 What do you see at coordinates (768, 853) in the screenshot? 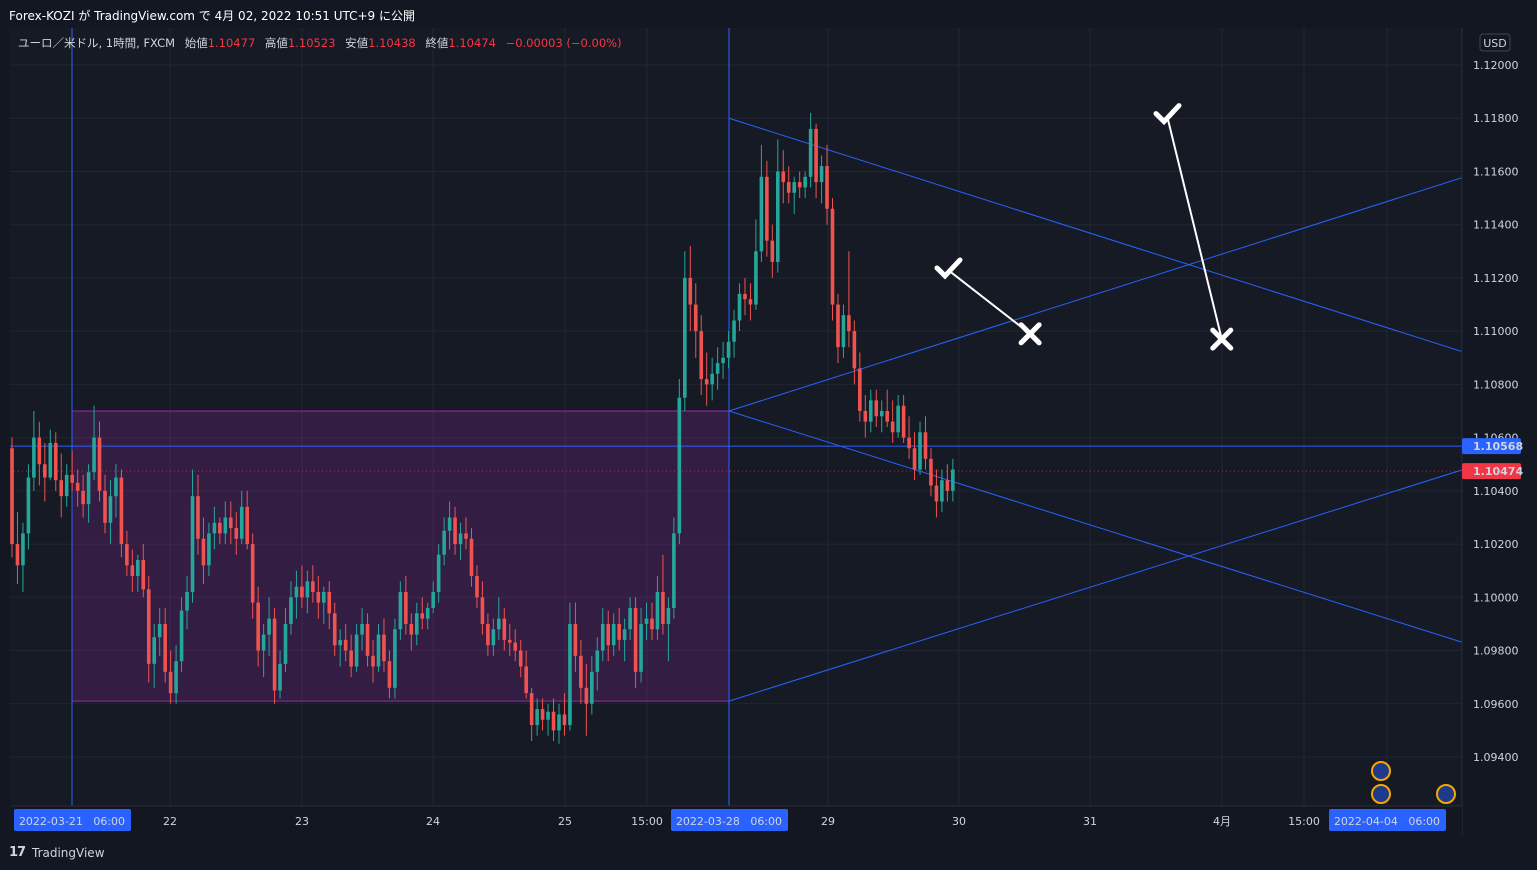
I see `footer-bar: 17 TradingView` at bounding box center [768, 853].